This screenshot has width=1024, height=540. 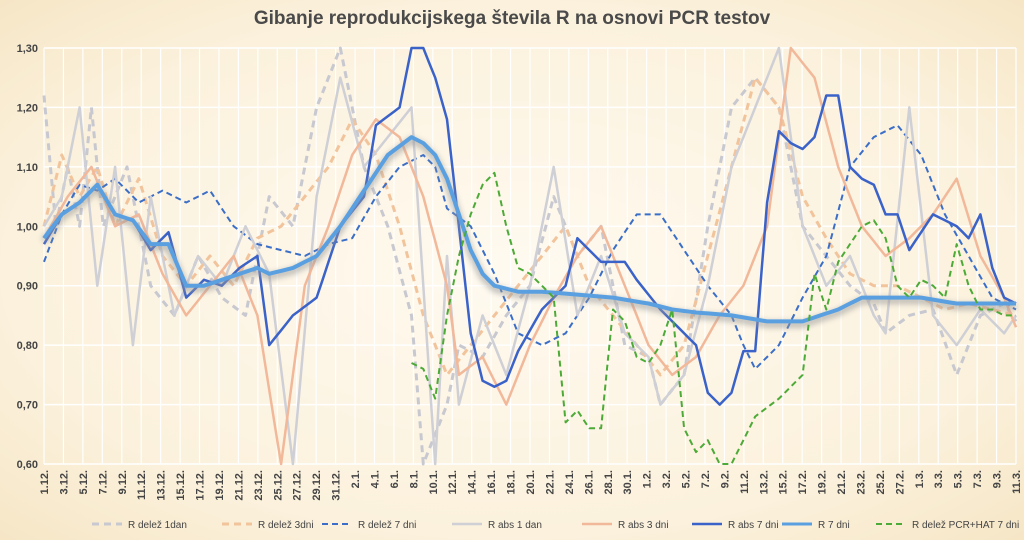 What do you see at coordinates (27, 287) in the screenshot?
I see `y-tick-label: 0,90` at bounding box center [27, 287].